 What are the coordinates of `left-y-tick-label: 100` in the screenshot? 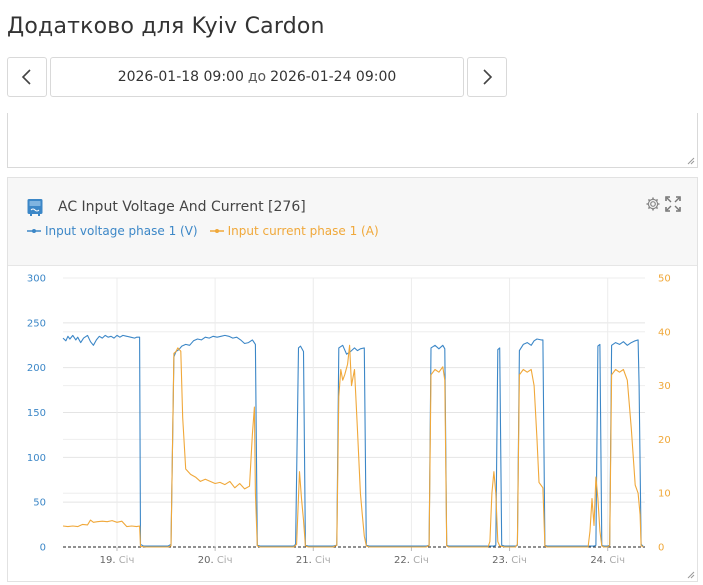 It's located at (36, 458).